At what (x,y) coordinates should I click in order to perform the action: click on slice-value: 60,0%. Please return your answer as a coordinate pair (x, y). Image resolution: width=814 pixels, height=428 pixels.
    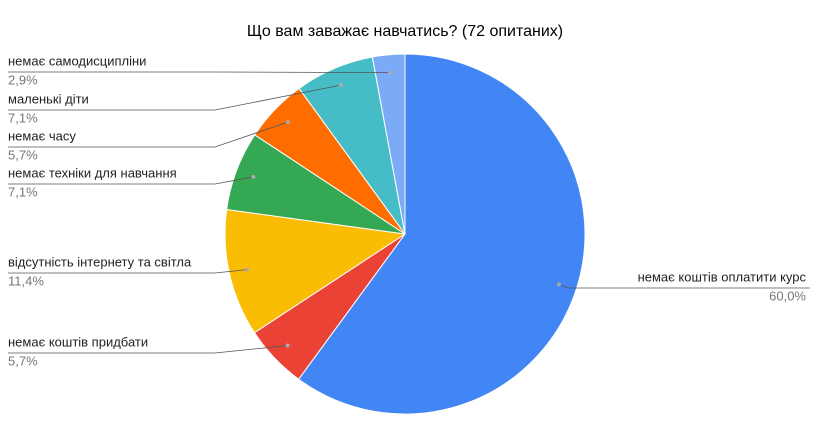
    Looking at the image, I should click on (787, 295).